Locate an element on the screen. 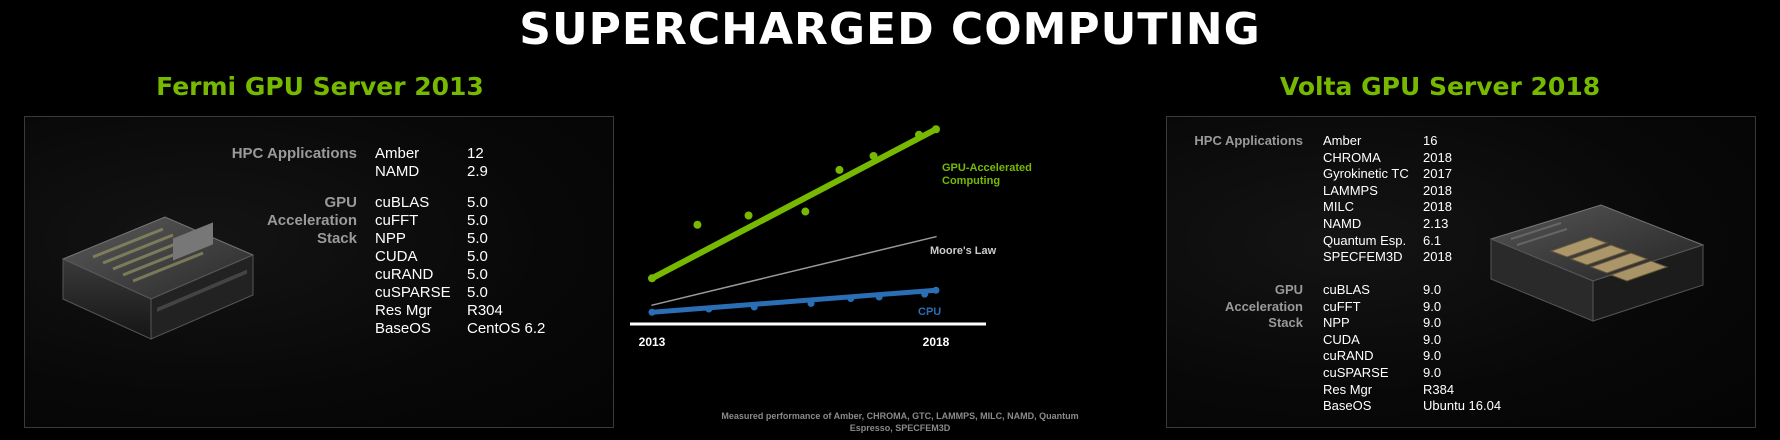 The width and height of the screenshot is (1780, 440). series-label: Computing is located at coordinates (971, 181).